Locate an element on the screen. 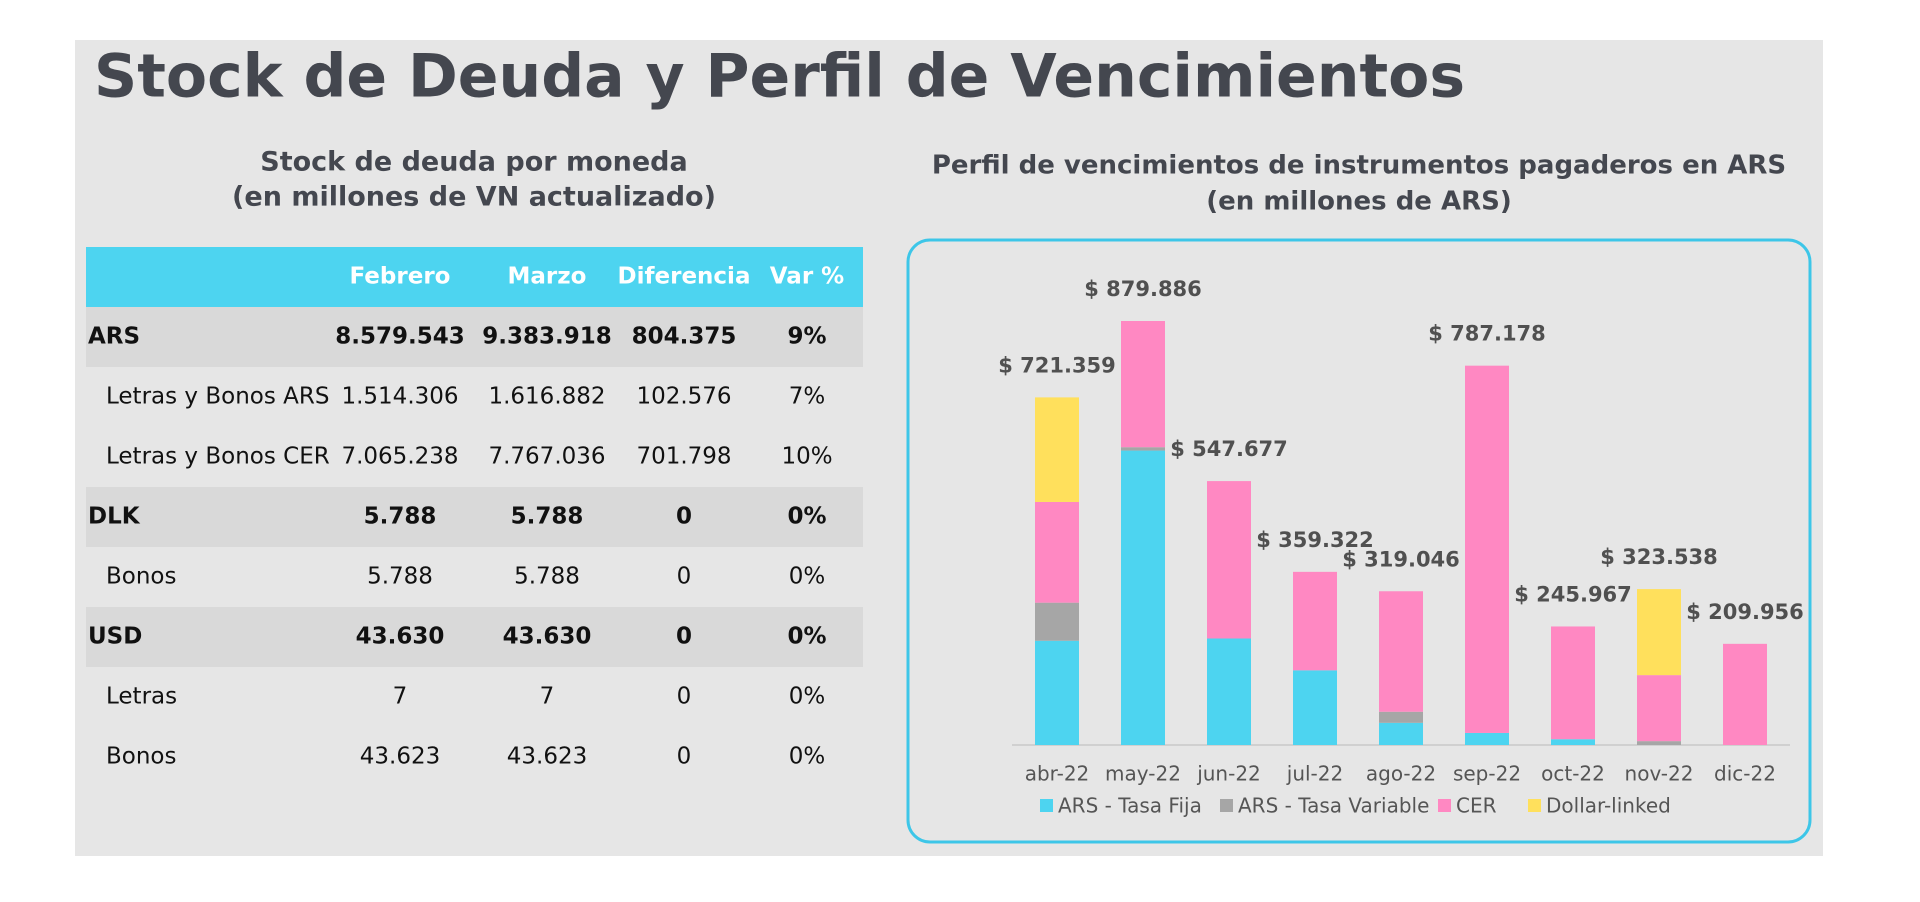 Image resolution: width=1920 pixels, height=902 pixels. legend-label: ARS - Tasa Variable is located at coordinates (1333, 806).